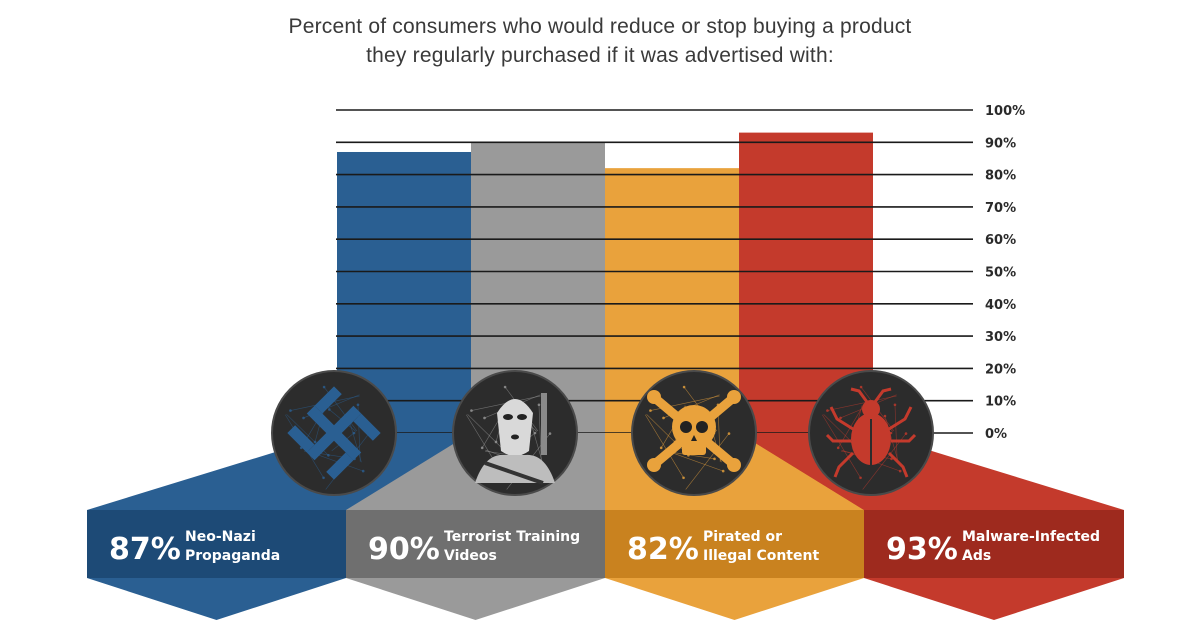 This screenshot has width=1200, height=628. What do you see at coordinates (742, 537) in the screenshot?
I see `category-label-2-line-0: Pirated or` at bounding box center [742, 537].